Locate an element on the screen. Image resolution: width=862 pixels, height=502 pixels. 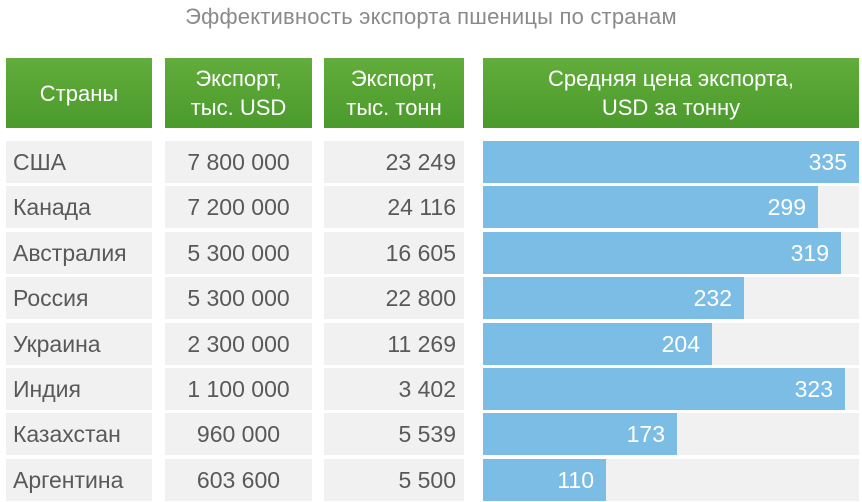
header-avg-price-line-2: USD за тонну is located at coordinates (671, 107).